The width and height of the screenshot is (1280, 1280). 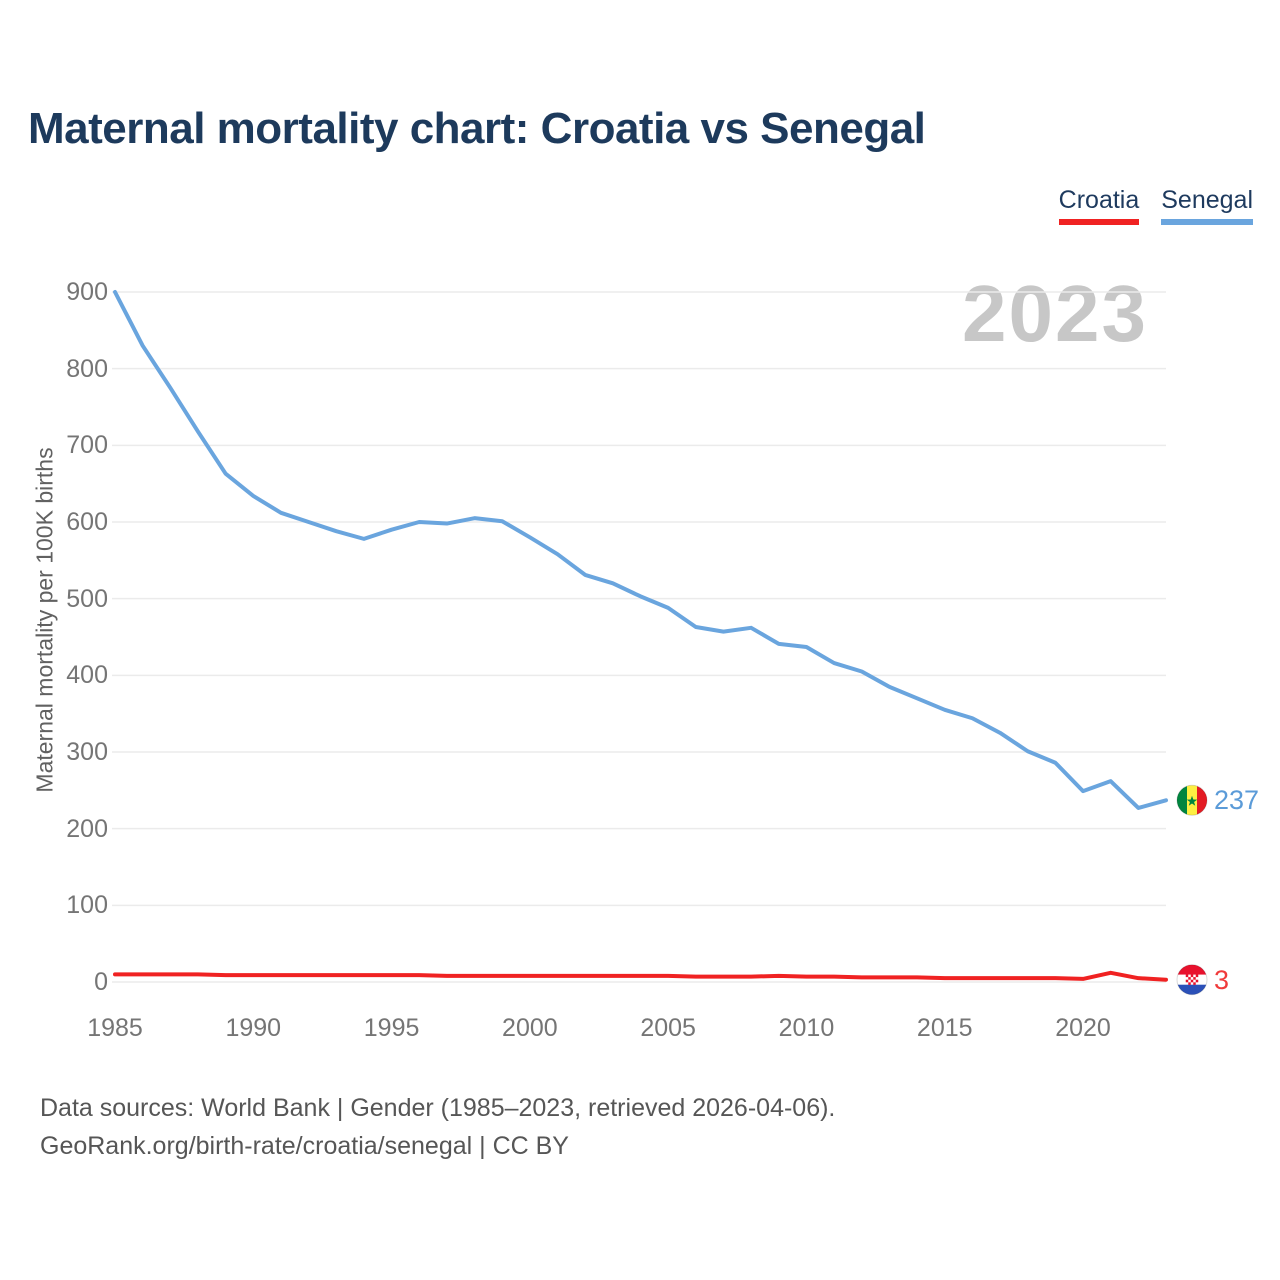 I want to click on y-tick-label: 400, so click(x=87, y=675).